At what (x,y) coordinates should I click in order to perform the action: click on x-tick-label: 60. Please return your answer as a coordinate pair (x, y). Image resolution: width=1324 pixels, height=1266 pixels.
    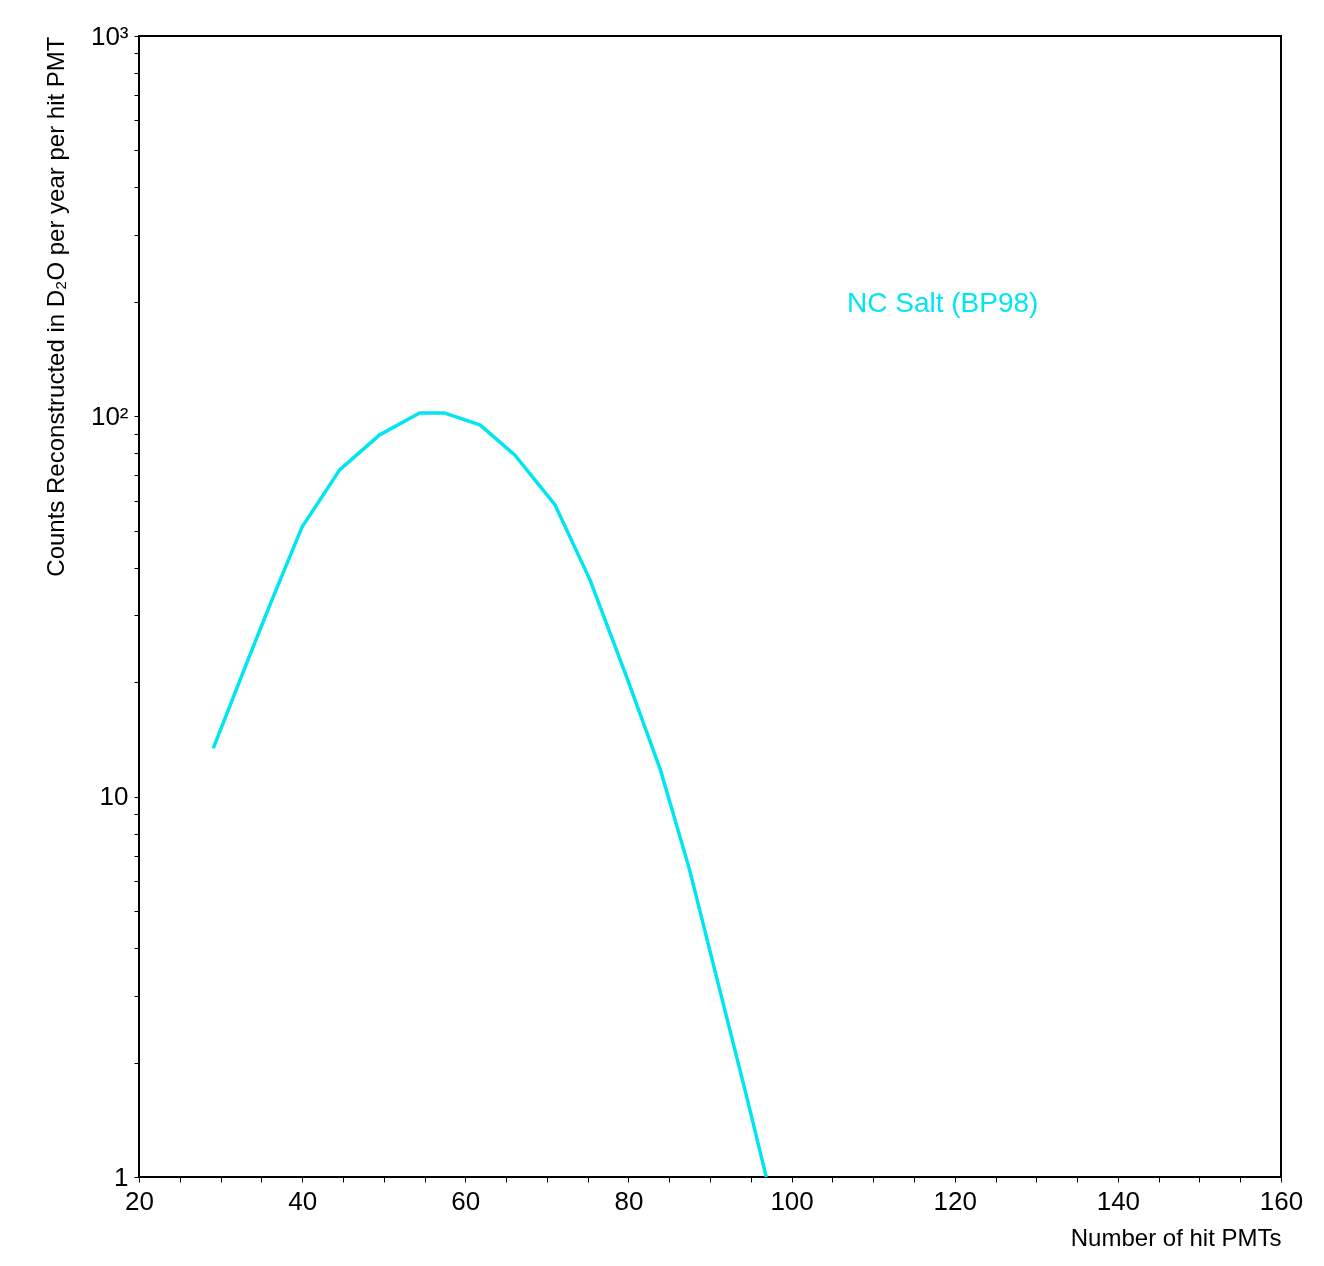
    Looking at the image, I should click on (466, 1200).